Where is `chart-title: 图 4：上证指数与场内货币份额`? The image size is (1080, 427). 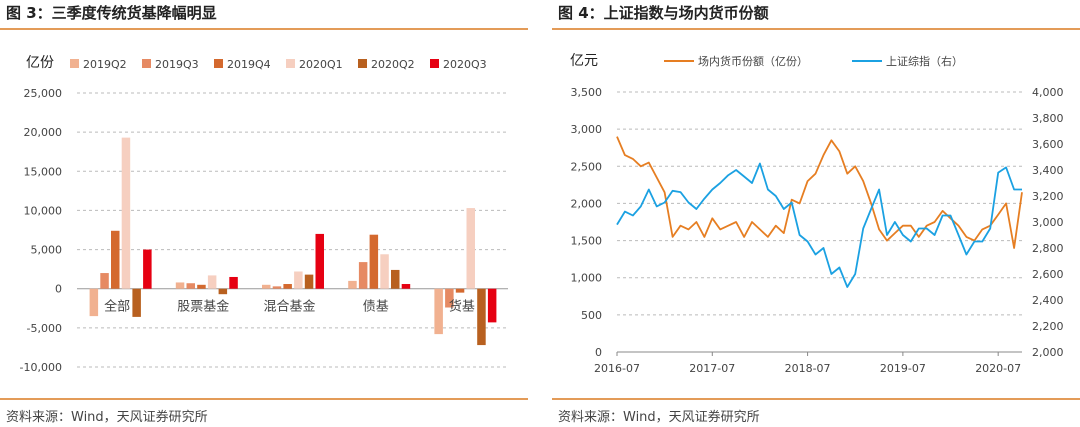 chart-title: 图 4：上证指数与场内货币份额 is located at coordinates (663, 13).